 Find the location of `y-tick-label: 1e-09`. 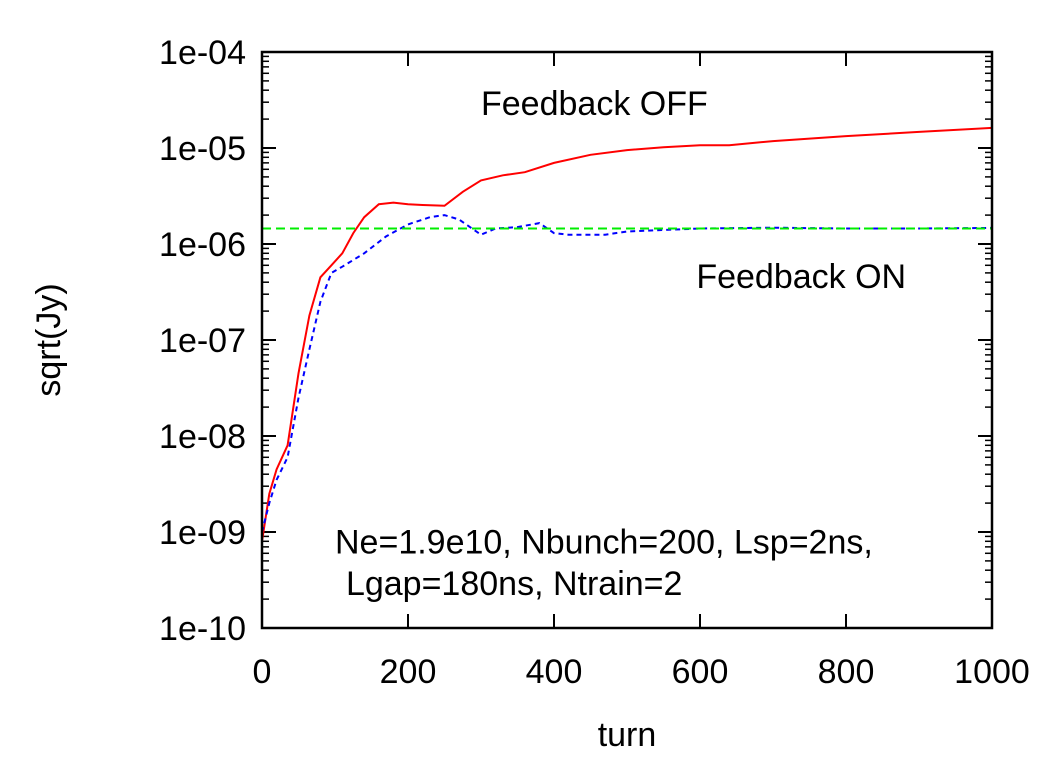

y-tick-label: 1e-09 is located at coordinates (202, 533).